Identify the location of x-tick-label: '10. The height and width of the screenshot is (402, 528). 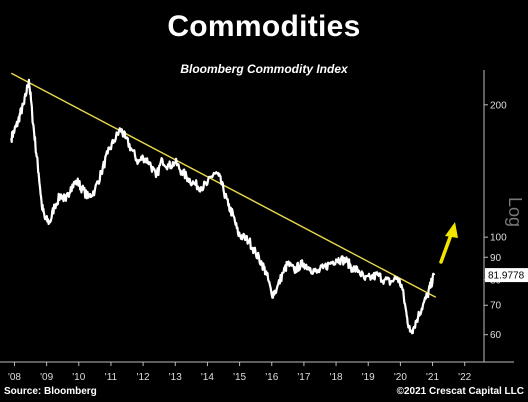
(78, 377).